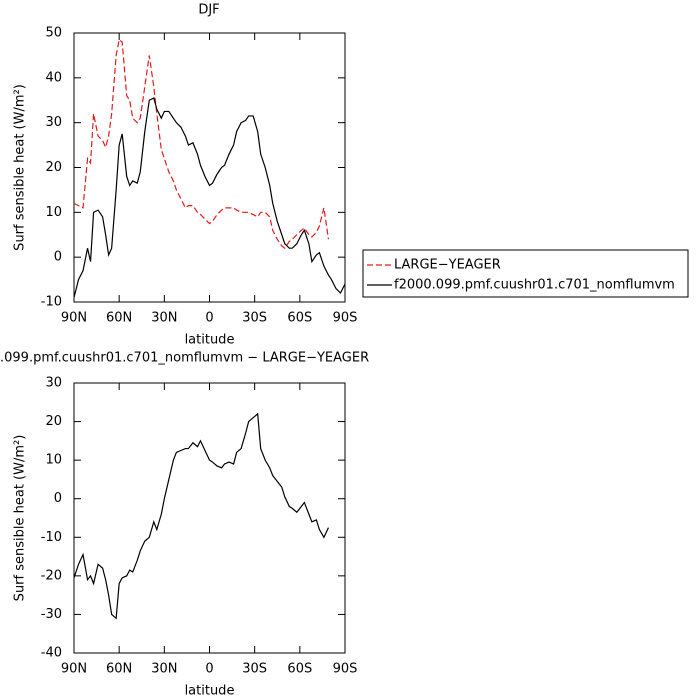 The image size is (700, 700). What do you see at coordinates (51, 575) in the screenshot?
I see `y-tick-label: -20` at bounding box center [51, 575].